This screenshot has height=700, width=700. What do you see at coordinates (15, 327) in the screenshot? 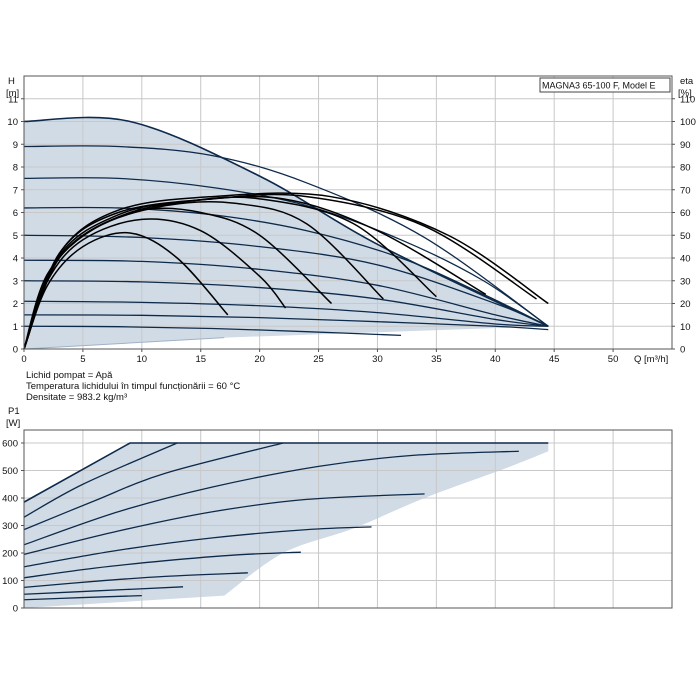
I see `top-y-tick-label: 1` at bounding box center [15, 327].